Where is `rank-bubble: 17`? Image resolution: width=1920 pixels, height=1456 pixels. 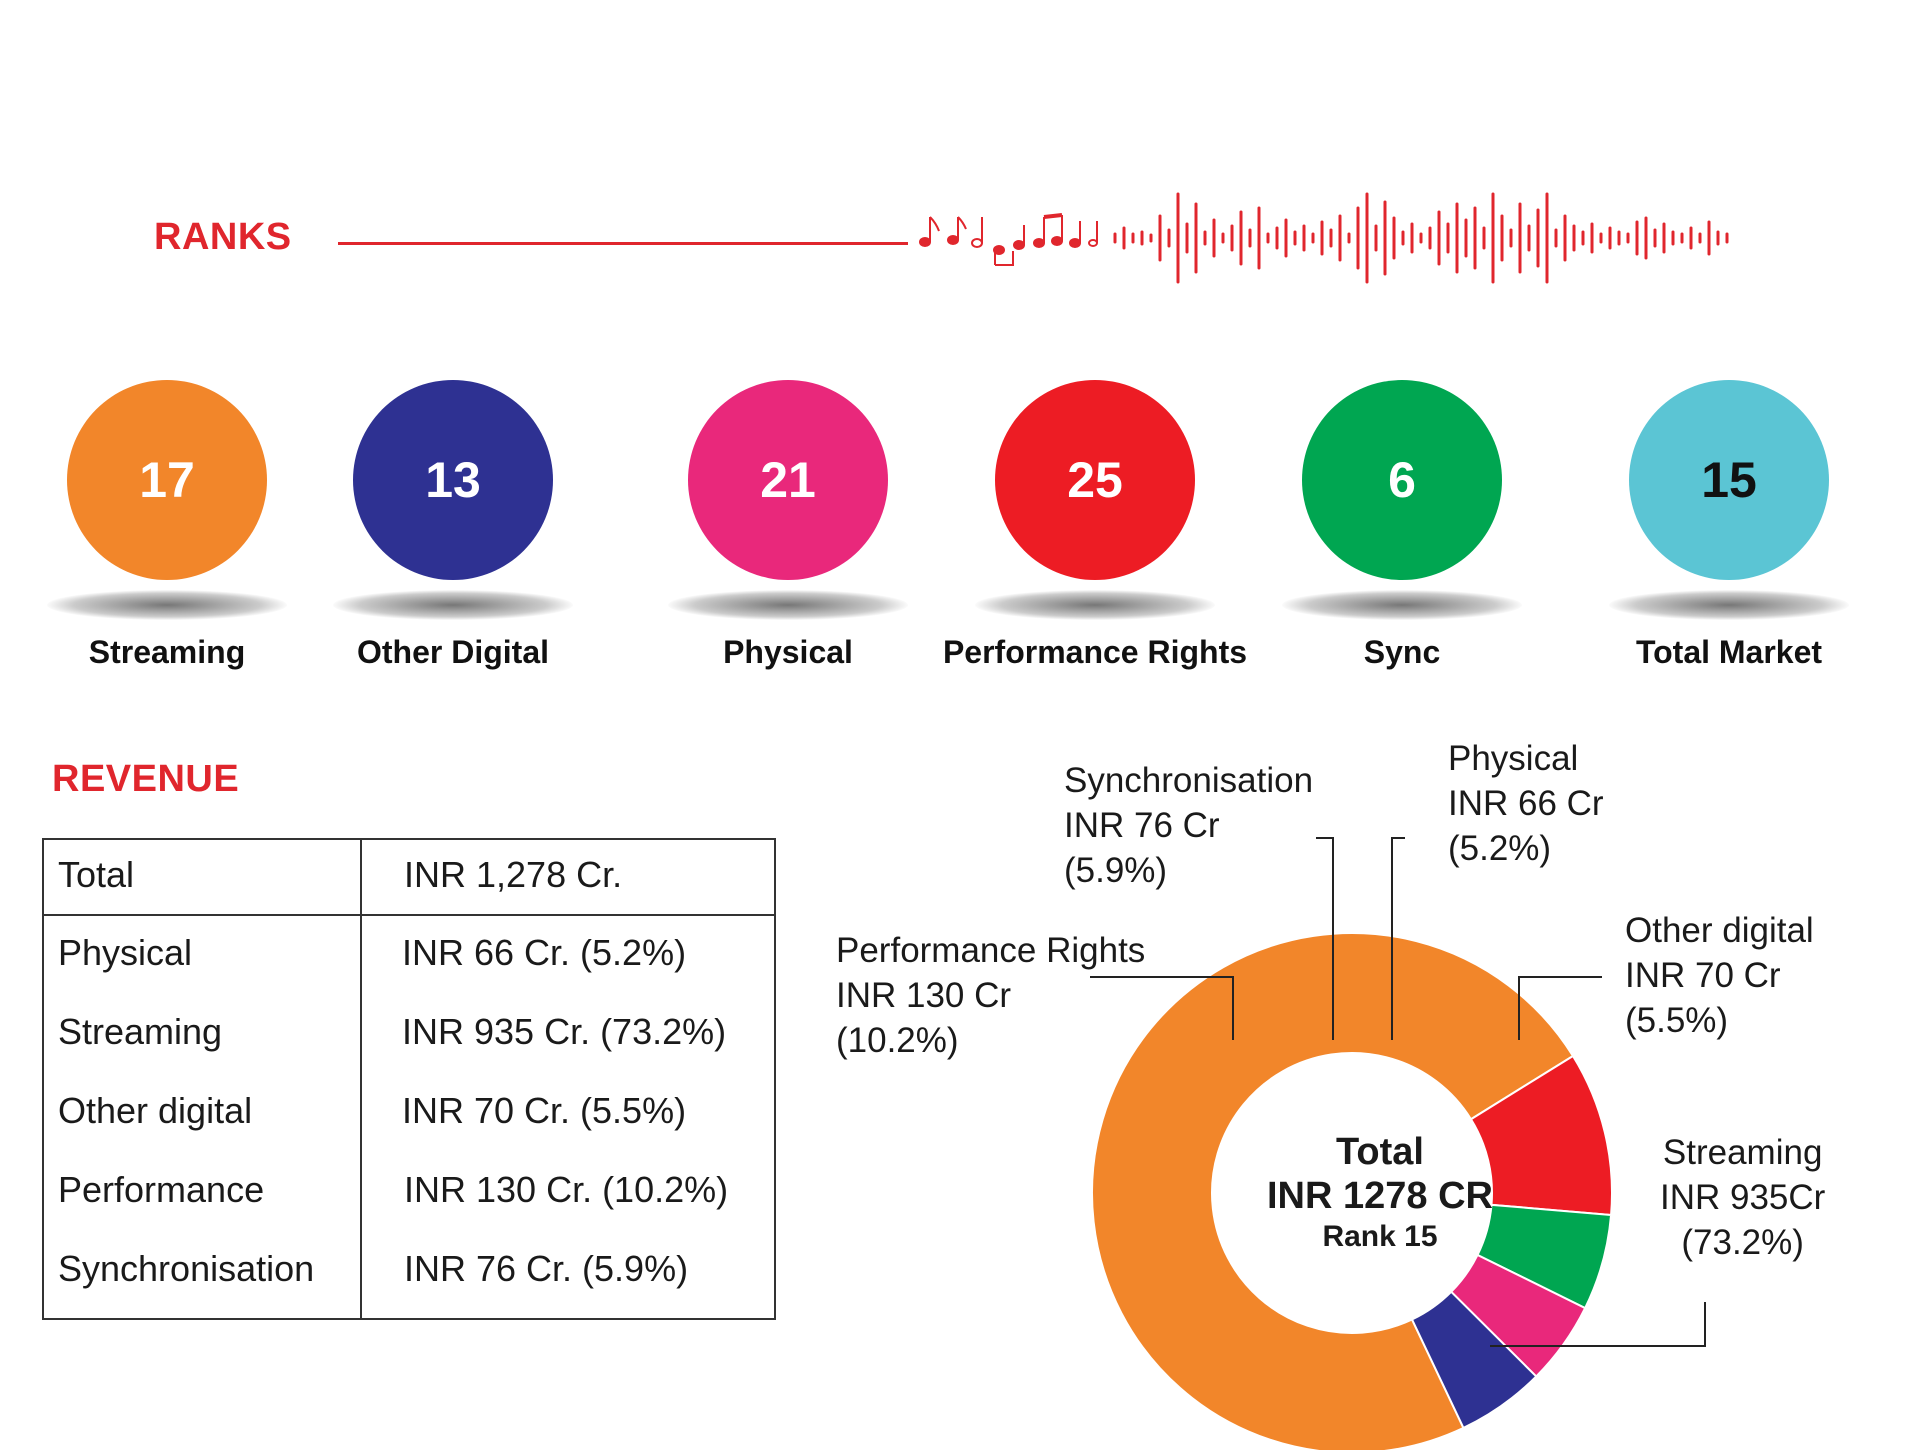
rank-bubble: 17 is located at coordinates (167, 480).